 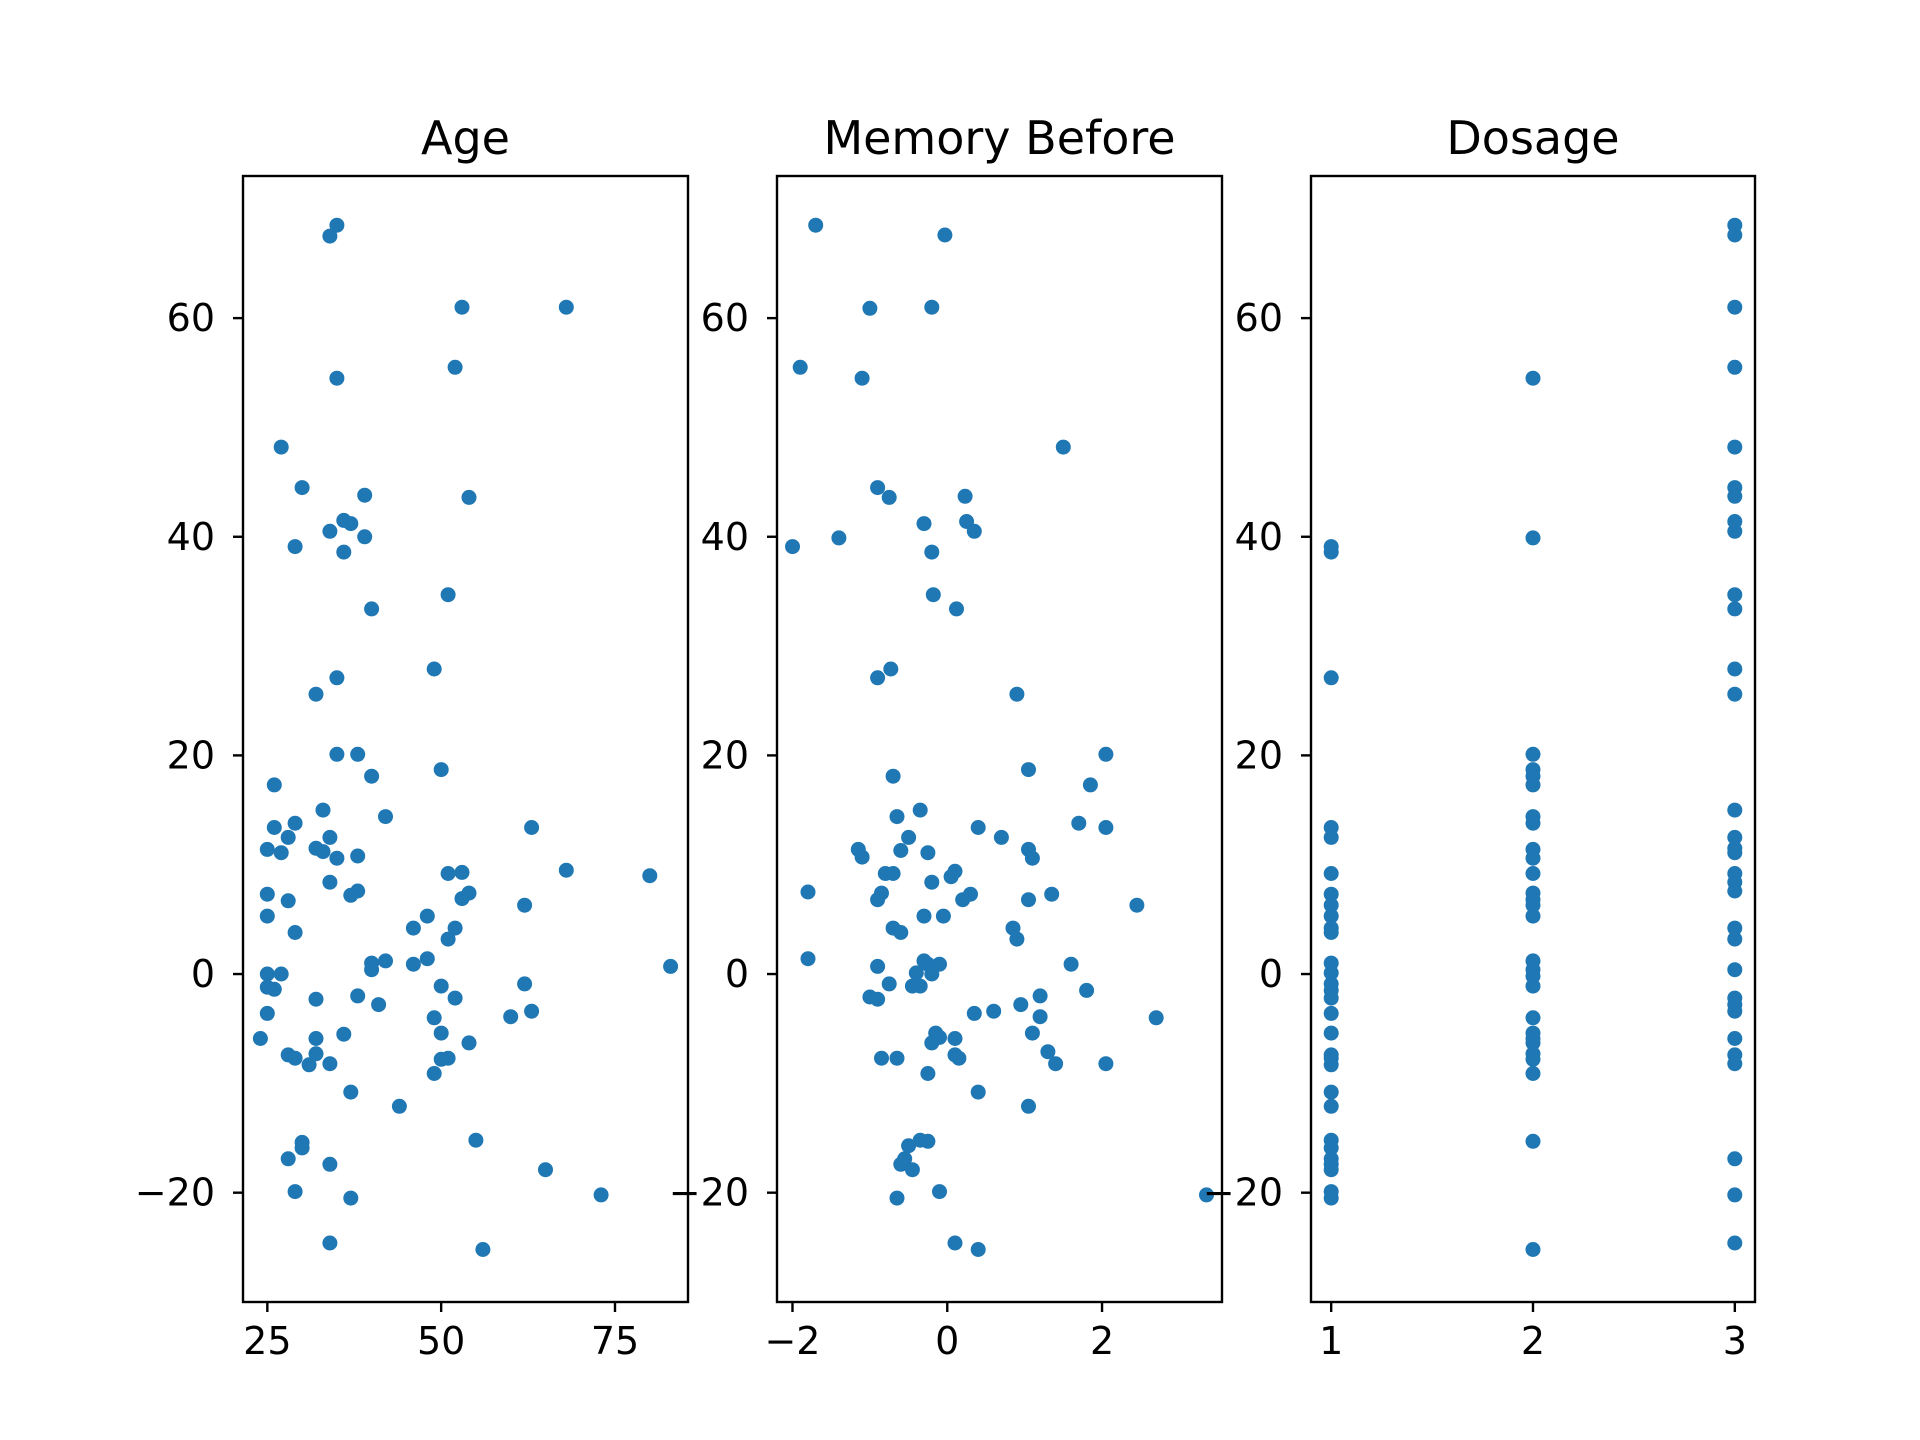 I want to click on y-tick-label: −20, so click(x=1243, y=1193).